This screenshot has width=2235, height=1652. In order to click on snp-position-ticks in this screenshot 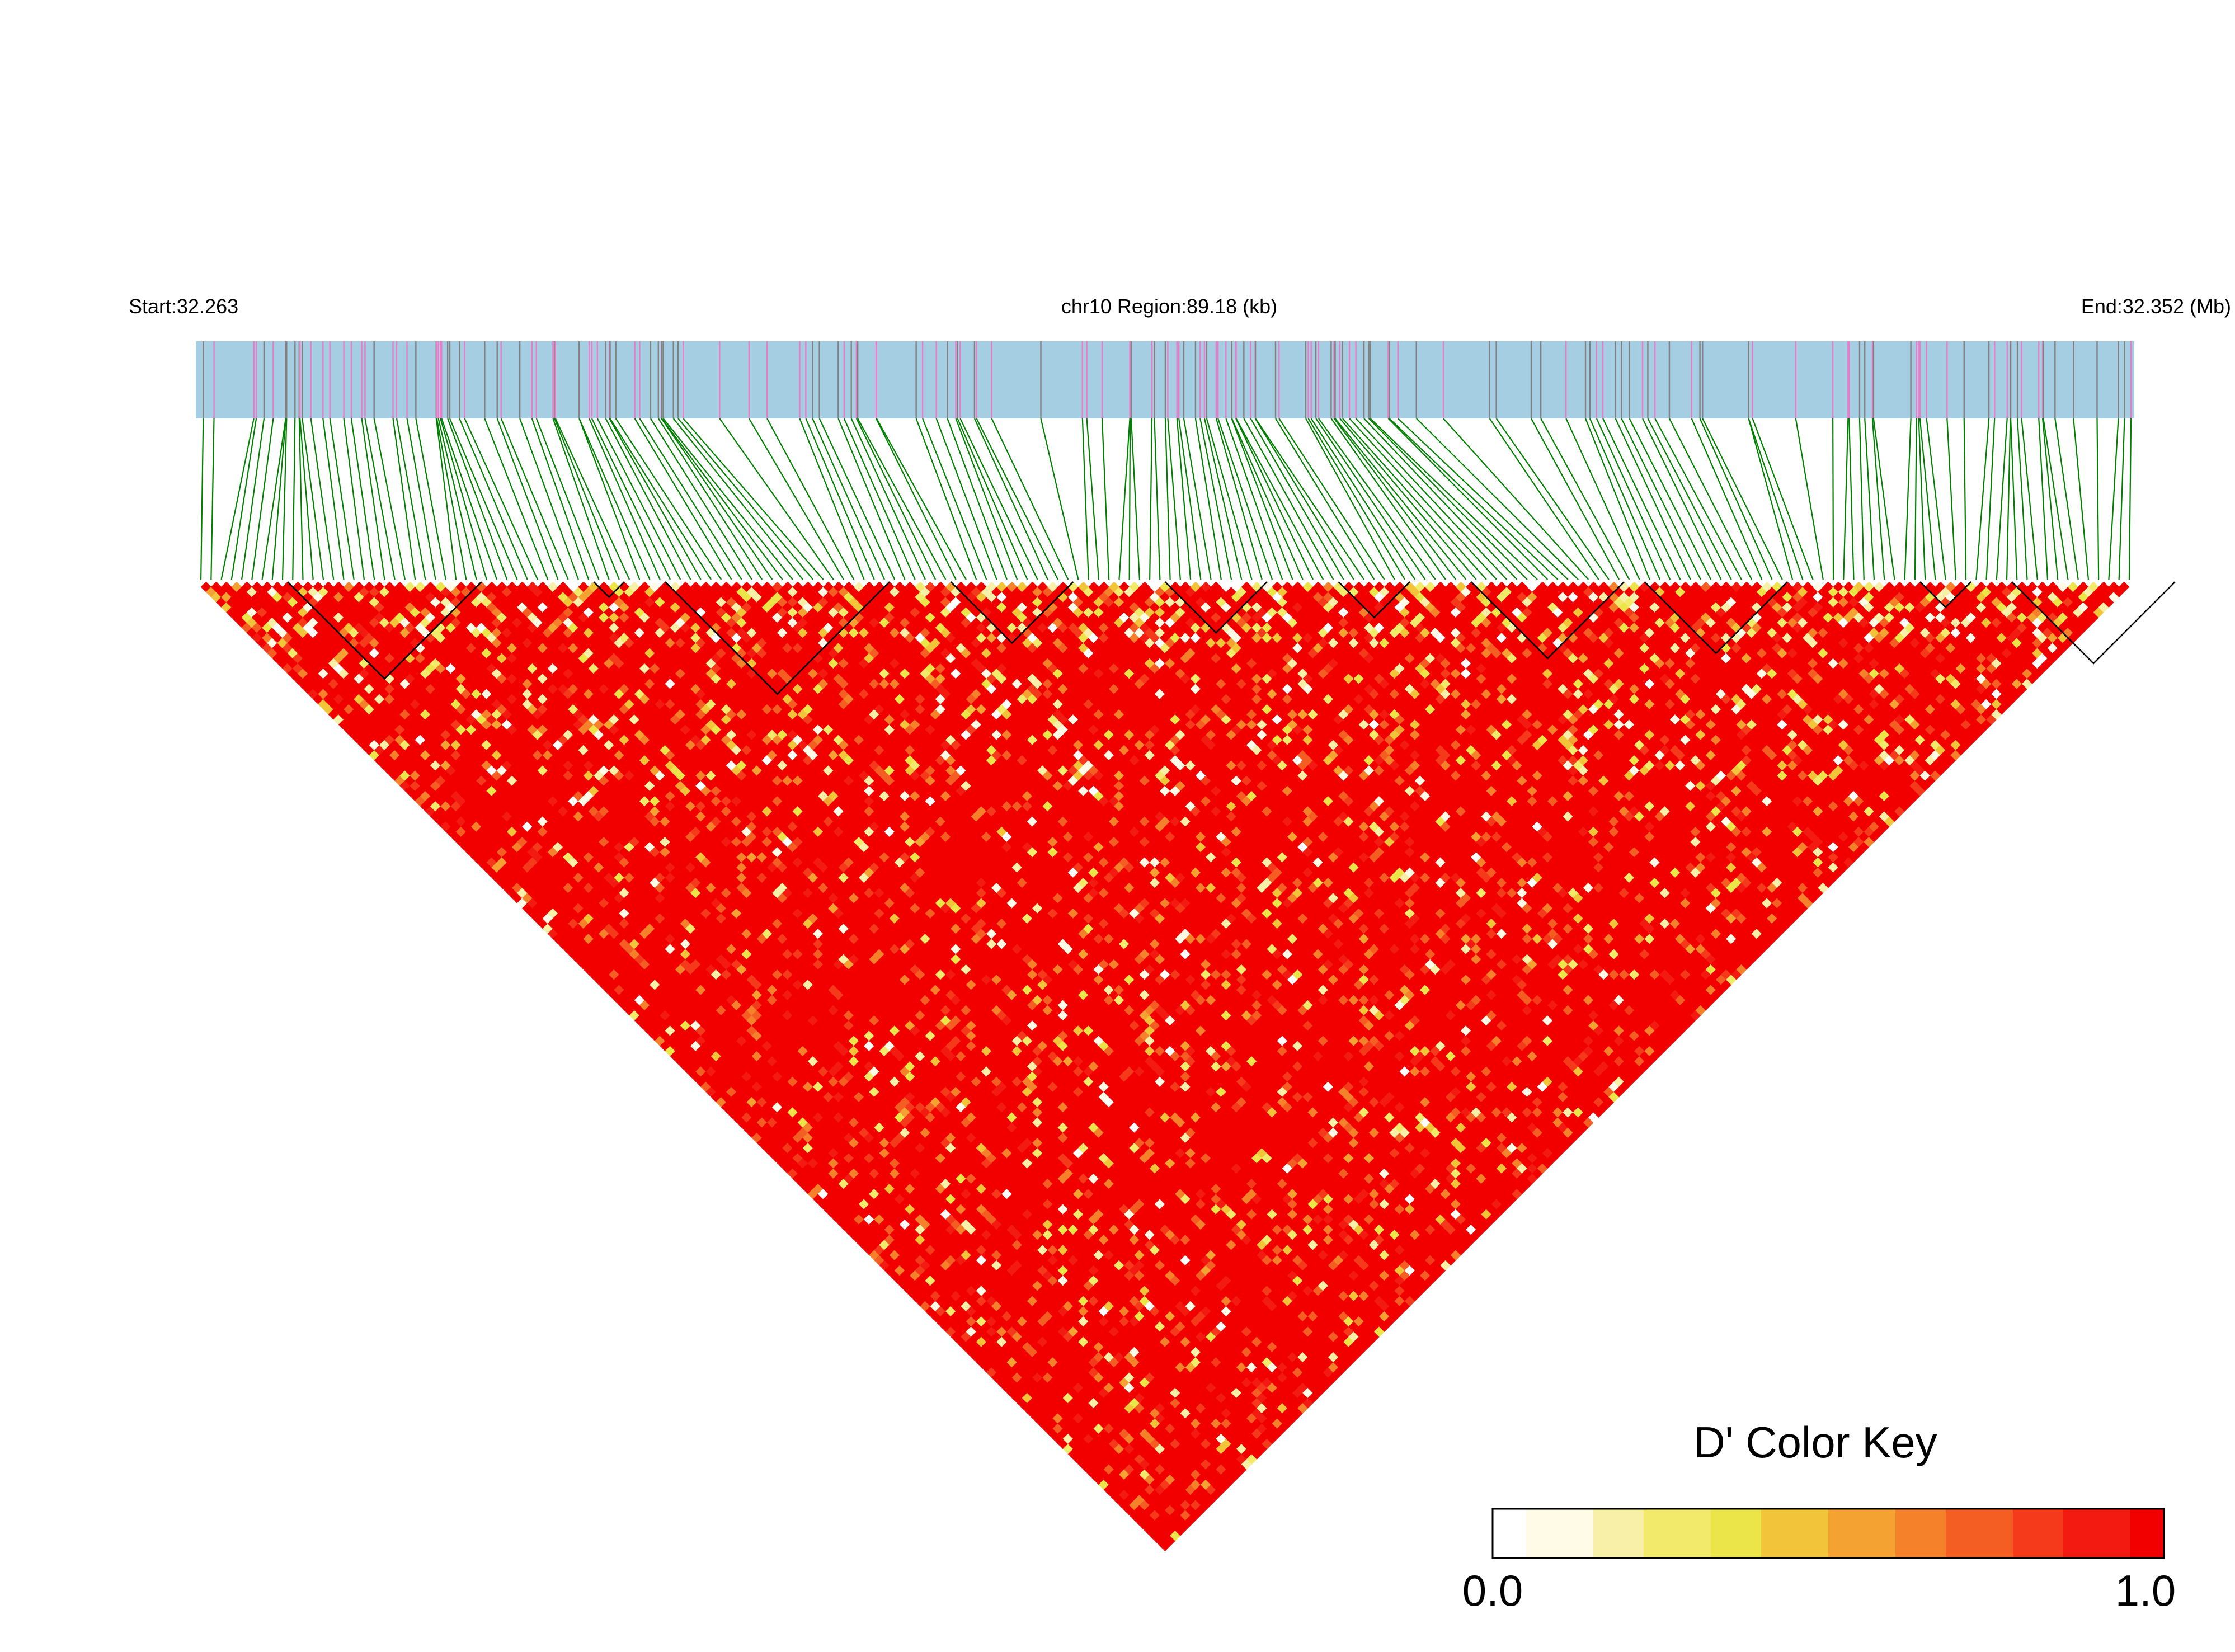, I will do `click(1167, 379)`.